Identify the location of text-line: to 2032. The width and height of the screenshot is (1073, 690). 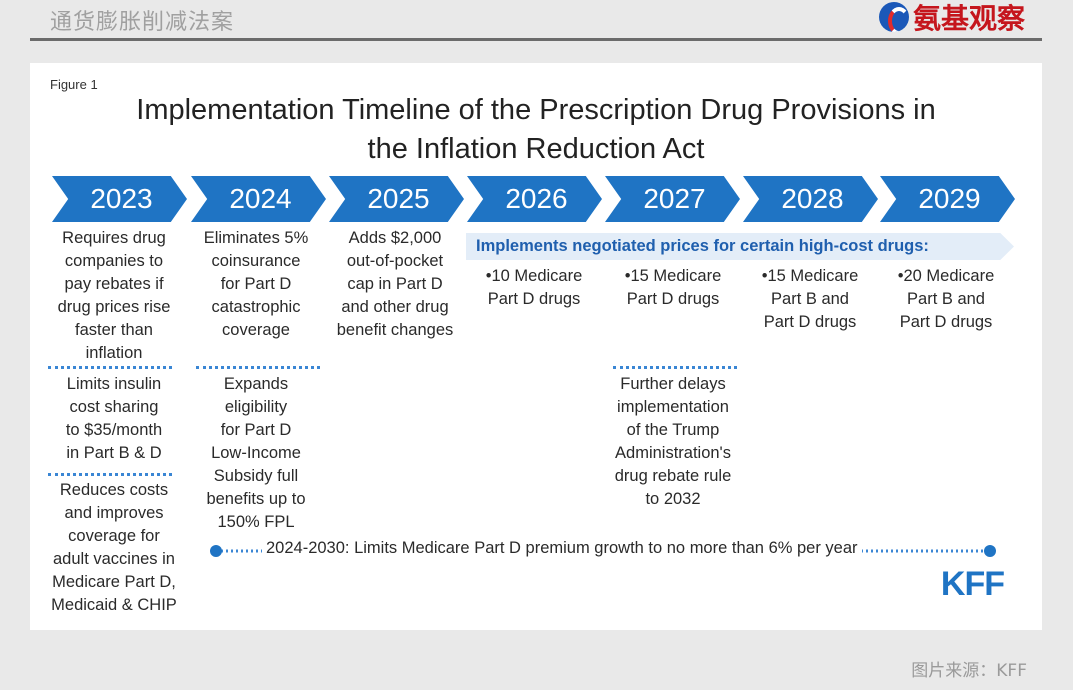
(673, 499).